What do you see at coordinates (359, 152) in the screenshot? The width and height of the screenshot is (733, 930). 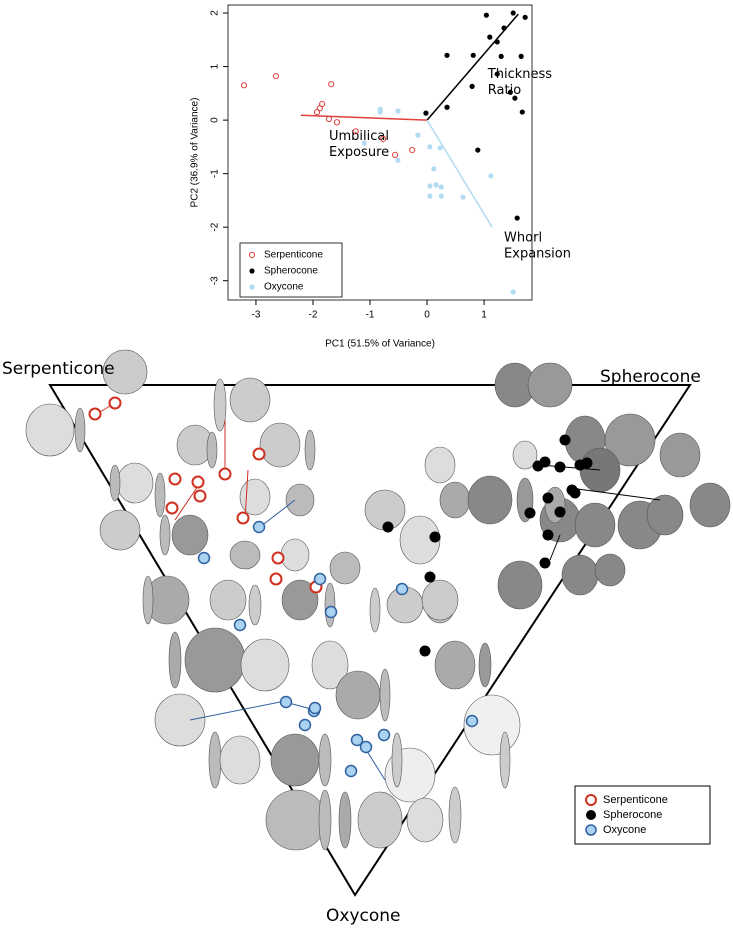 I see `vector-label: Exposure` at bounding box center [359, 152].